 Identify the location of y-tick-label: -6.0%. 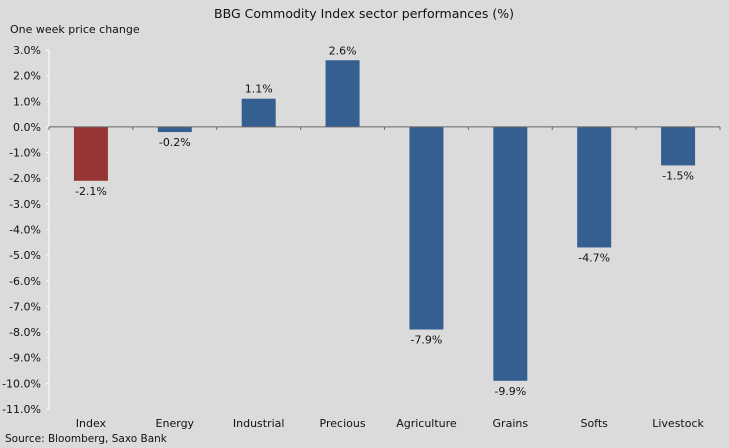
(25, 281).